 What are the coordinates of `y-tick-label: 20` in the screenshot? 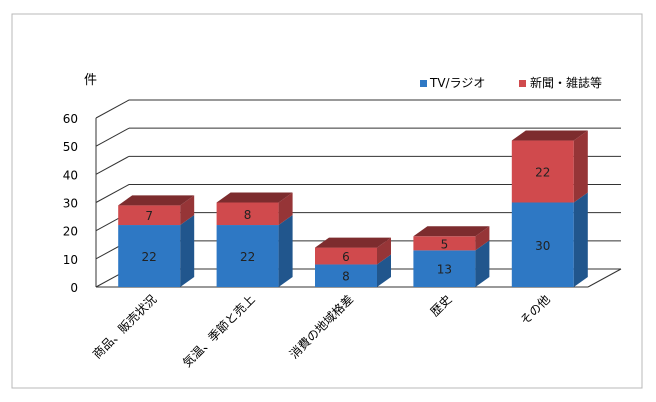 It's located at (70, 232).